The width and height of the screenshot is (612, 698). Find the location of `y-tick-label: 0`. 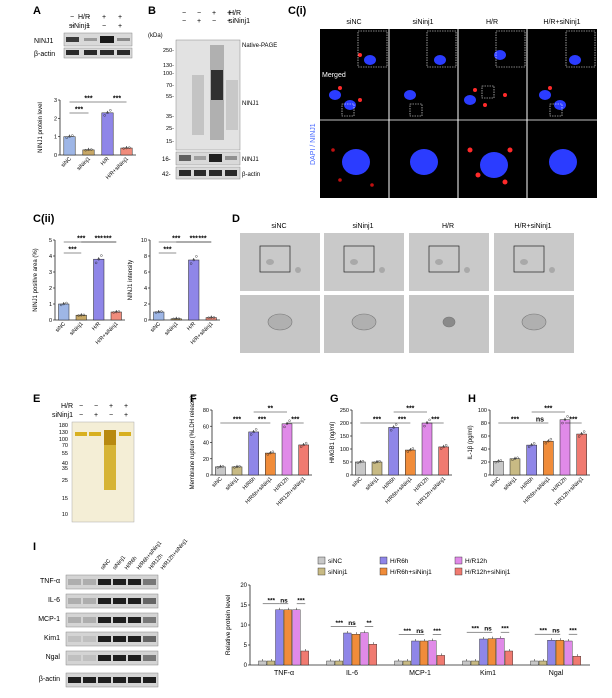

y-tick-label: 0 is located at coordinates (246, 666).